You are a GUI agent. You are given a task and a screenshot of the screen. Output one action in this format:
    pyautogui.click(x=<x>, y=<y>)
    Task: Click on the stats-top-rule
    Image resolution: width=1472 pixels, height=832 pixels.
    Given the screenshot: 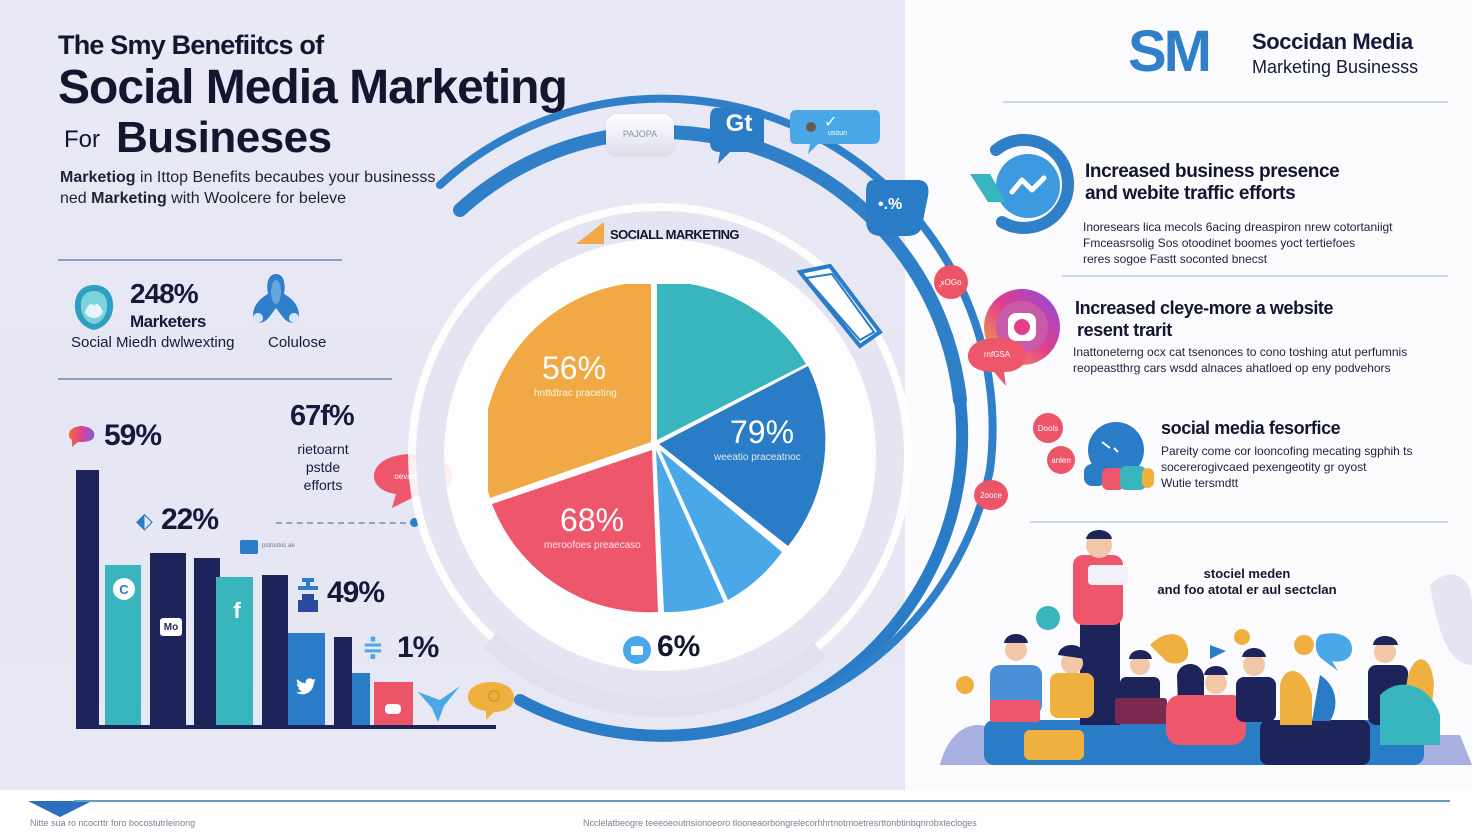 What is the action you would take?
    pyautogui.click(x=200, y=260)
    